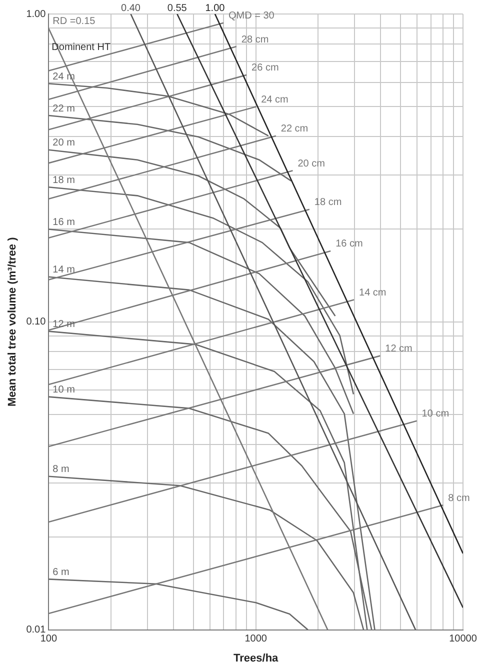 The width and height of the screenshot is (497, 671). What do you see at coordinates (177, 8) in the screenshot?
I see `series-label: 0.55` at bounding box center [177, 8].